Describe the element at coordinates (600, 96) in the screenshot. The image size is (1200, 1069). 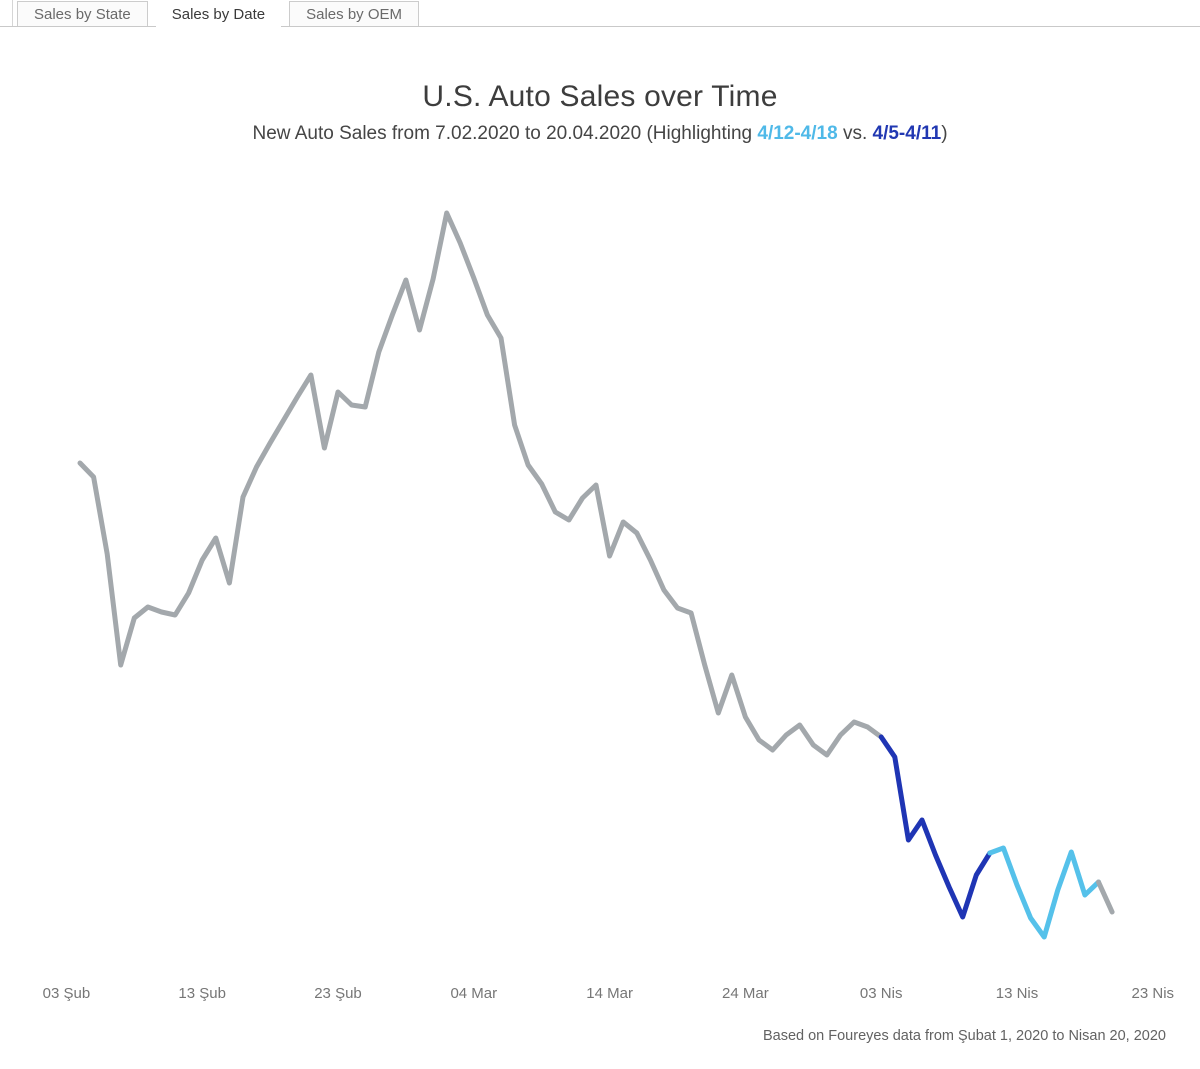
I see `chart-title: U.S. Auto Sales over Time` at that location.